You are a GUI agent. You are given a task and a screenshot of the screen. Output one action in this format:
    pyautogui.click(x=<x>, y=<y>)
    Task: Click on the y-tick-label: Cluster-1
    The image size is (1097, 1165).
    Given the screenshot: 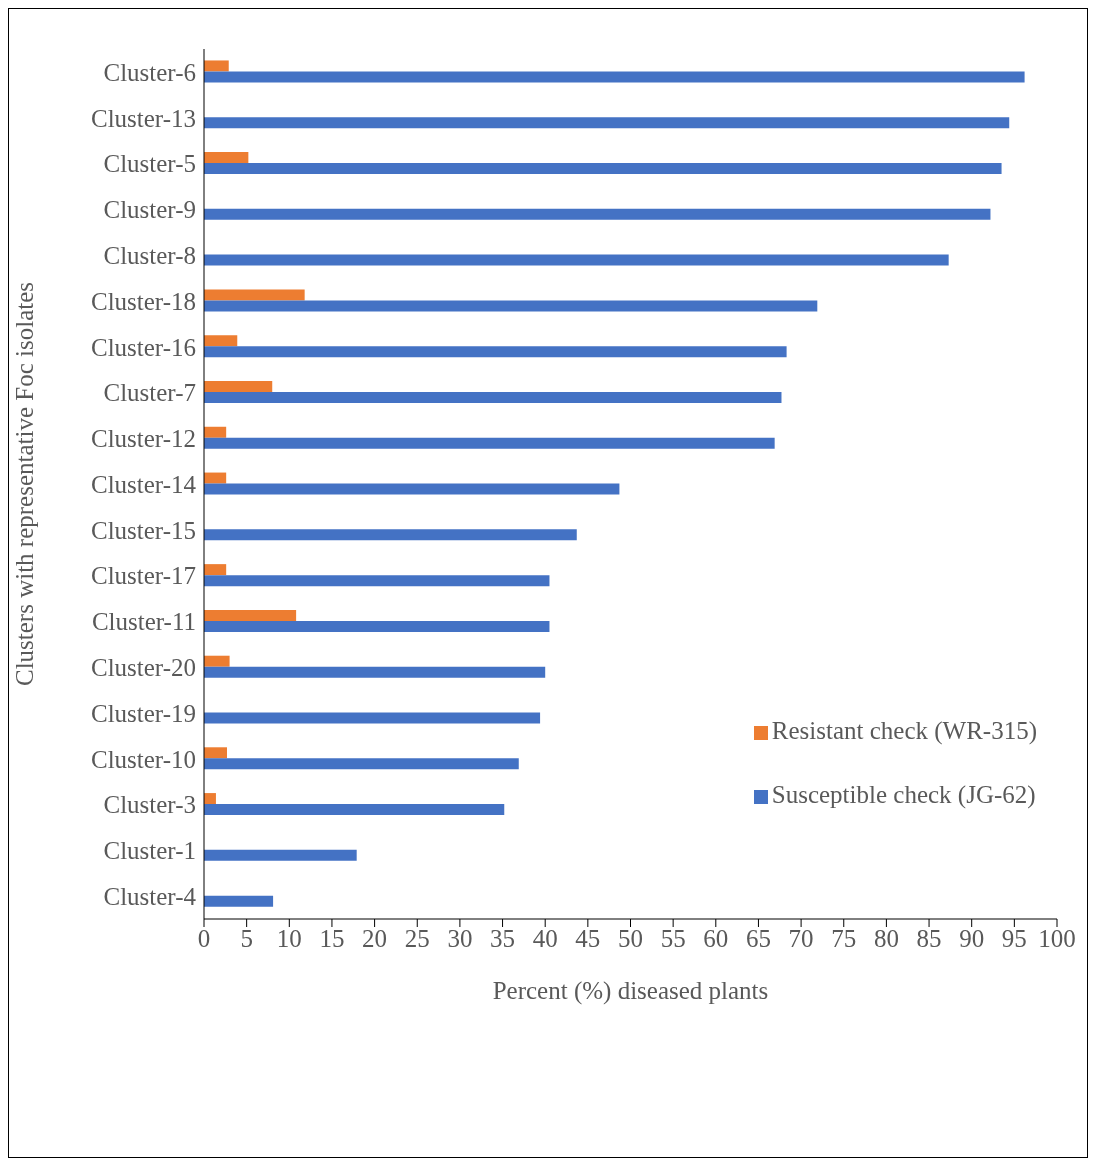 What is the action you would take?
    pyautogui.click(x=149, y=851)
    